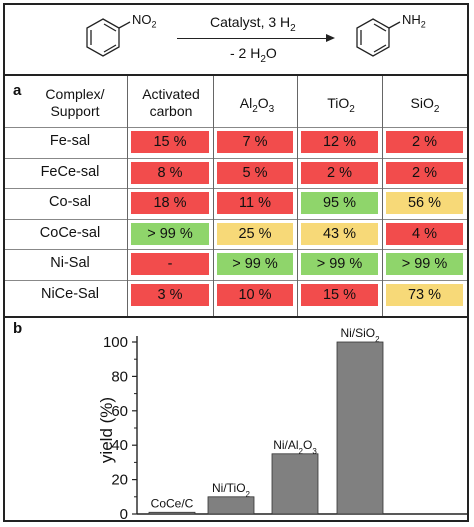 Image resolution: width=474 pixels, height=527 pixels. Describe the element at coordinates (108, 37) in the screenshot. I see `nitrobenzene-structure` at that location.